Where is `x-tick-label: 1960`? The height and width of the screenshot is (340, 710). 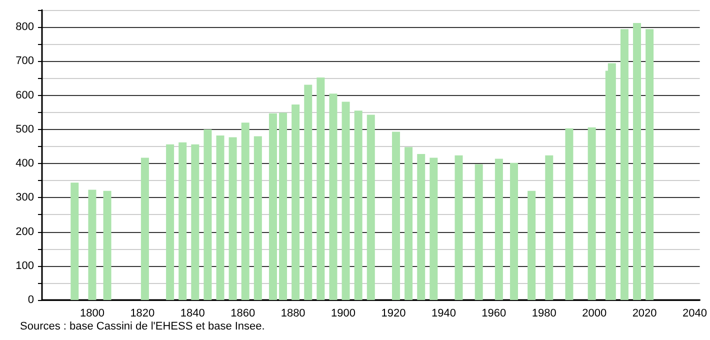 x-tick-label: 1960 is located at coordinates (494, 314).